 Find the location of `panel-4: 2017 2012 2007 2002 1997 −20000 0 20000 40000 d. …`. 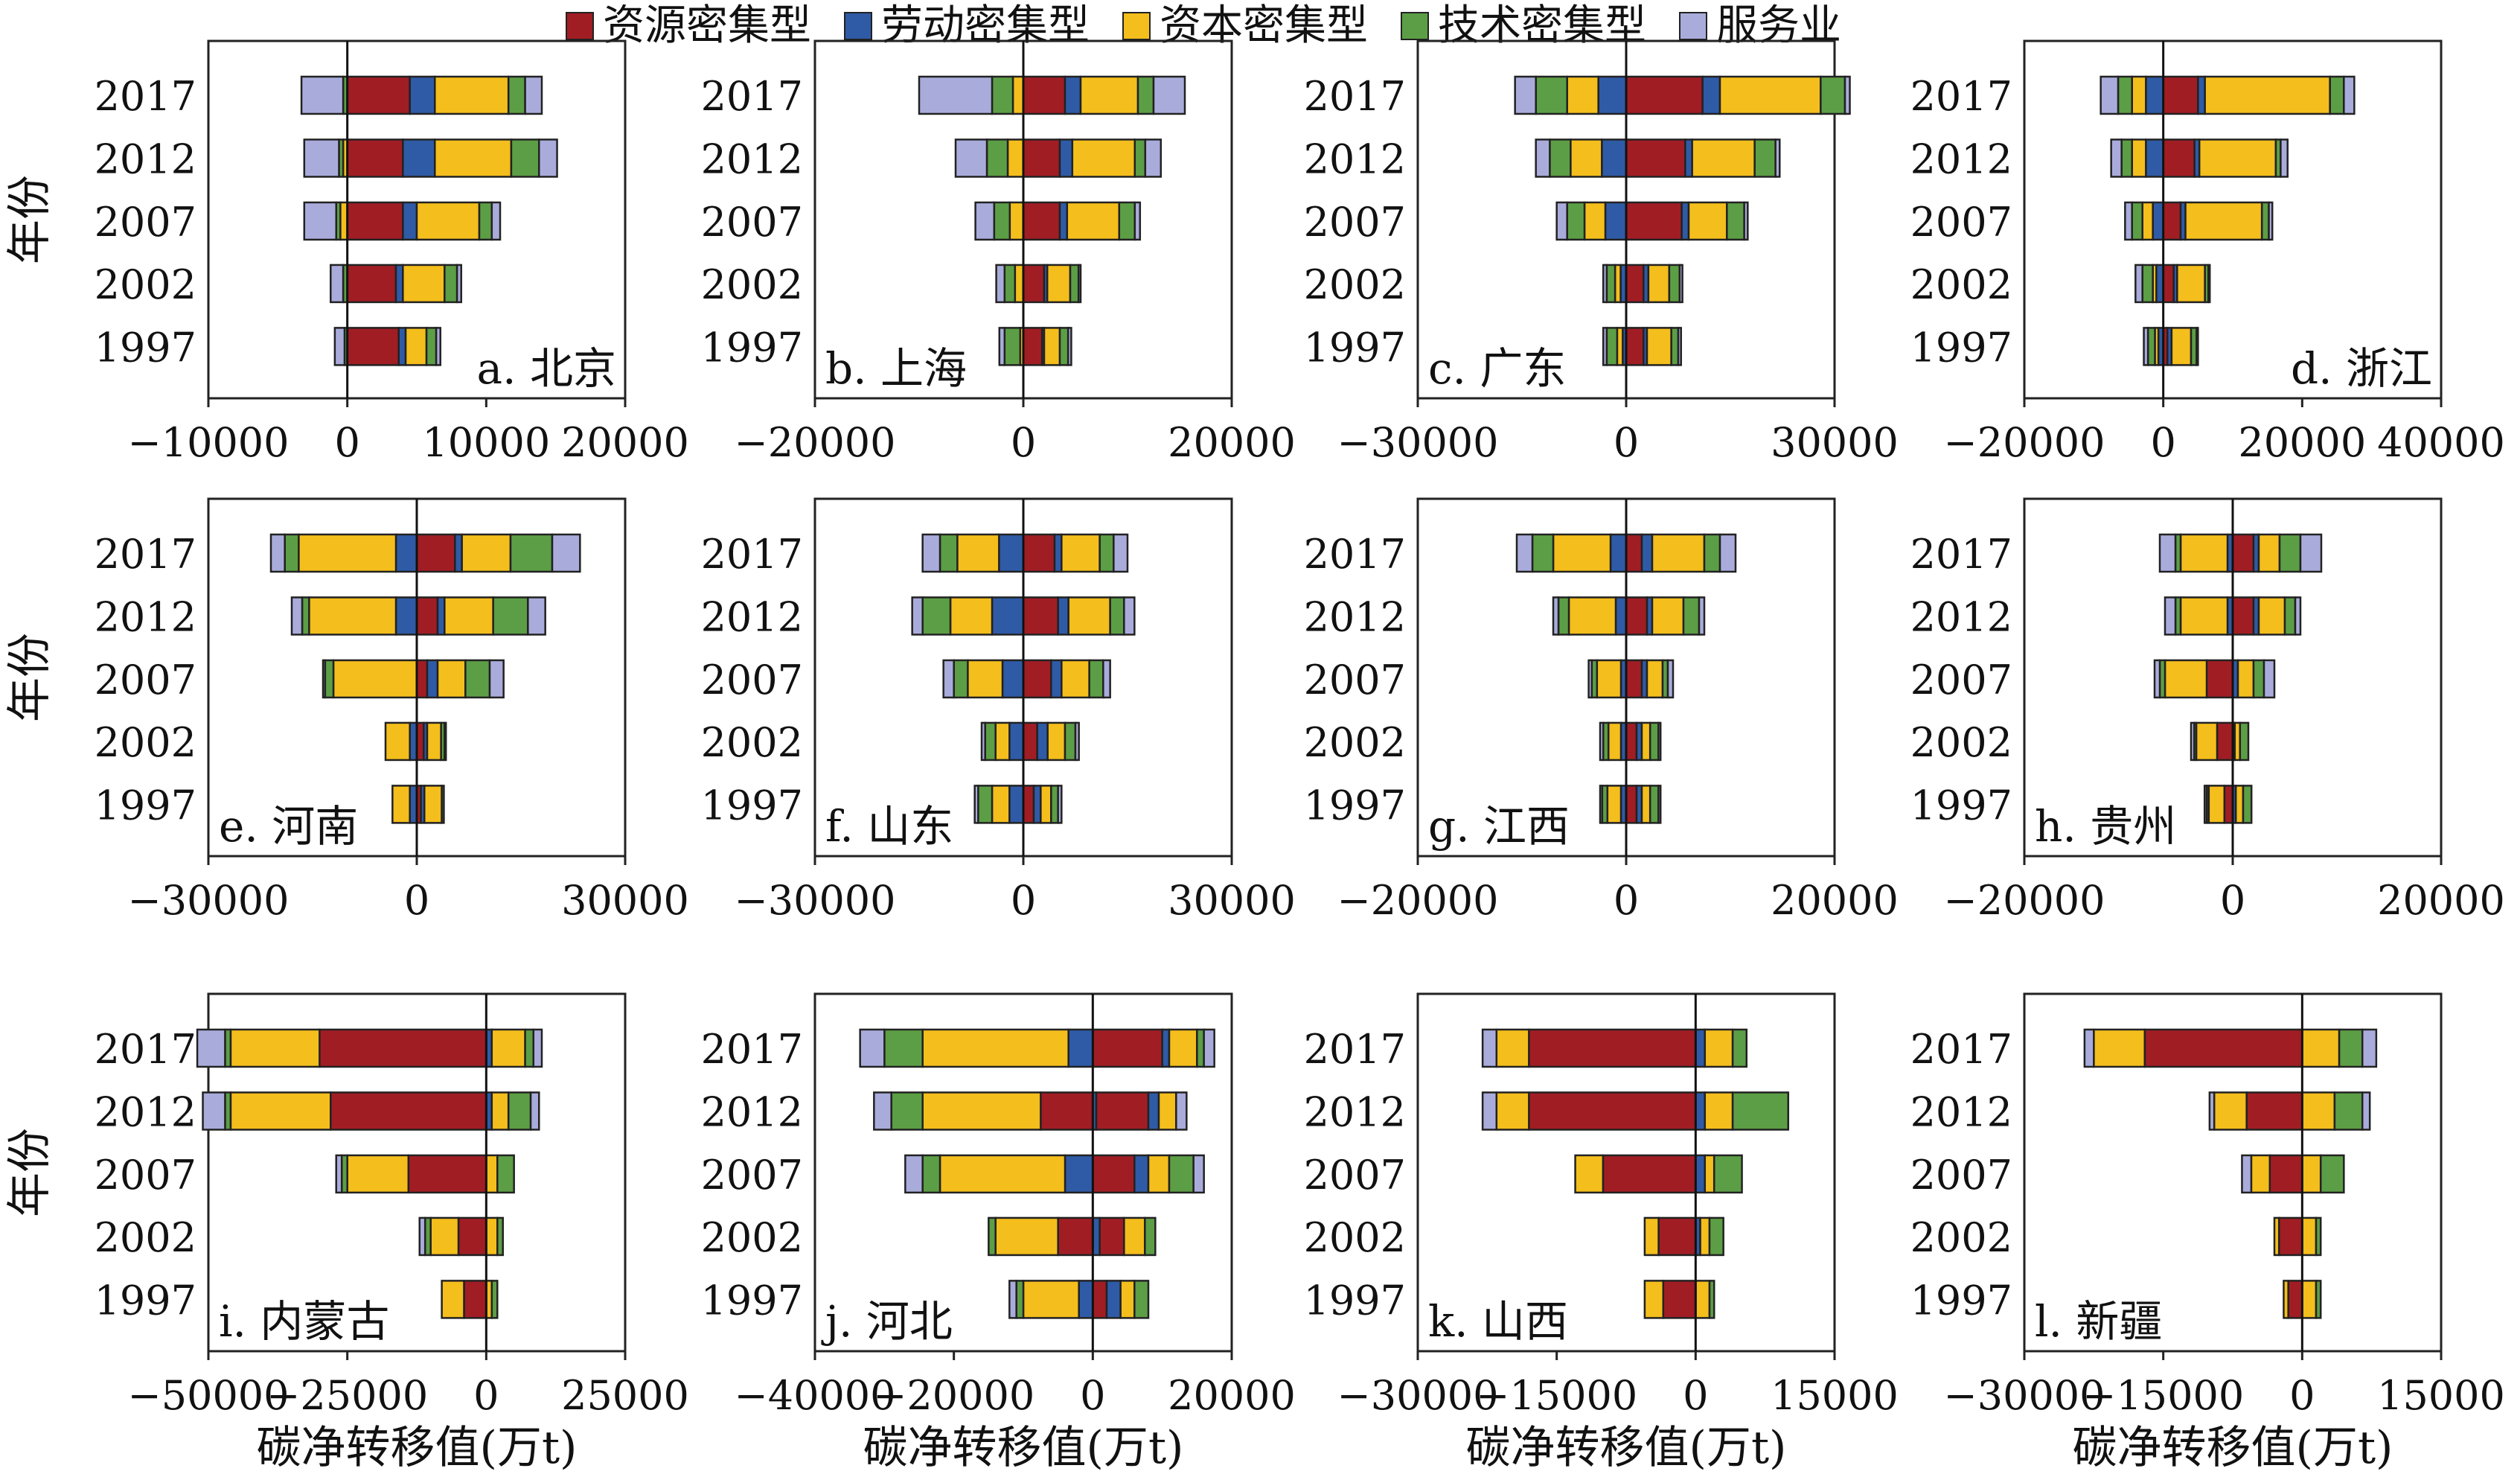

panel-4: 2017 2012 2007 2002 1997 −20000 0 20000 40000 d. … is located at coordinates (2207, 253).